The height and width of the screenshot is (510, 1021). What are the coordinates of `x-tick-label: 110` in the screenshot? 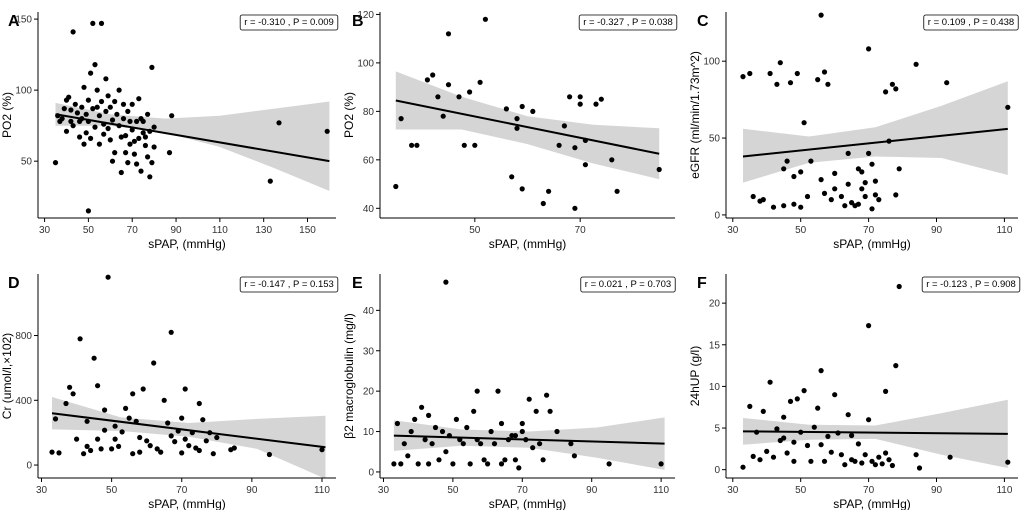 It's located at (220, 230).